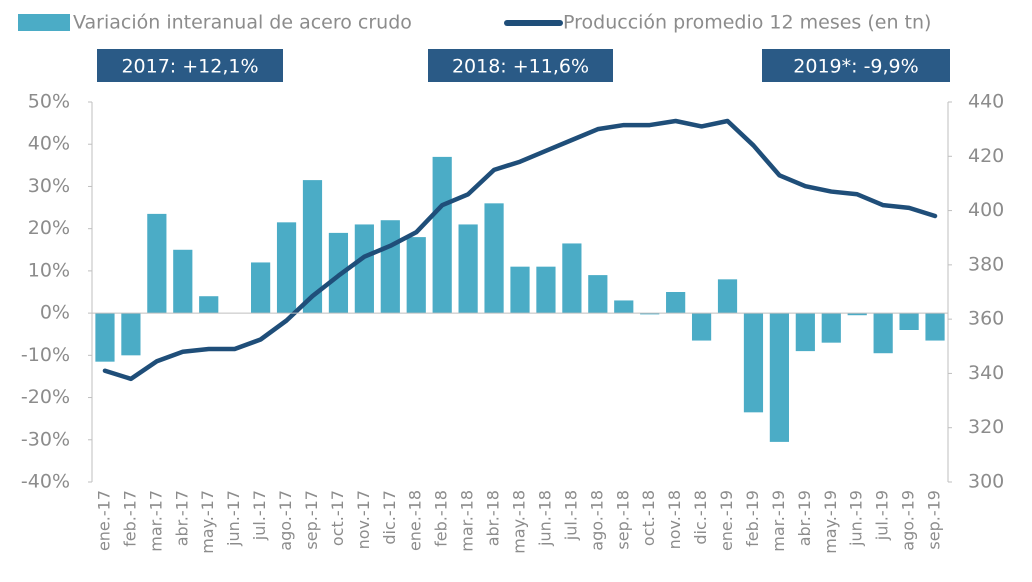  I want to click on x-tick-label: ene.-19, so click(726, 520).